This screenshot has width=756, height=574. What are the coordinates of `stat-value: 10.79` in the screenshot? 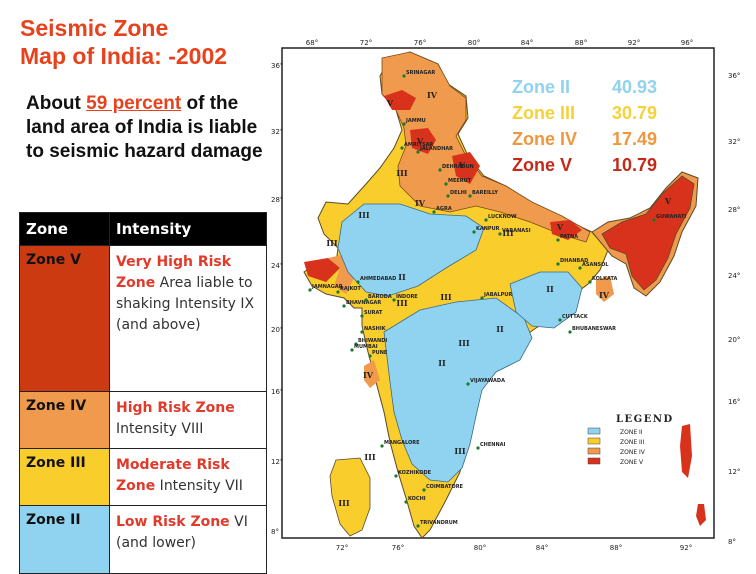 It's located at (635, 165).